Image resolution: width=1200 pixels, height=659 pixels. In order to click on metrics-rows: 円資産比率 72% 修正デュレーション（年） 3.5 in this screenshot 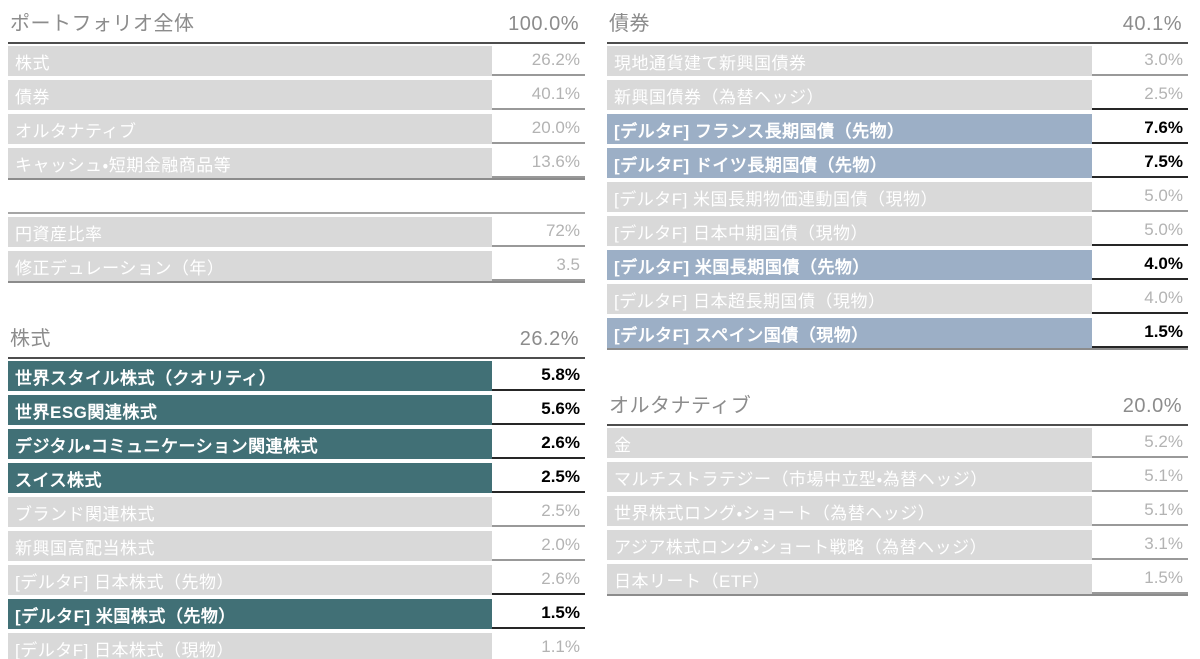, I will do `click(296, 247)`.